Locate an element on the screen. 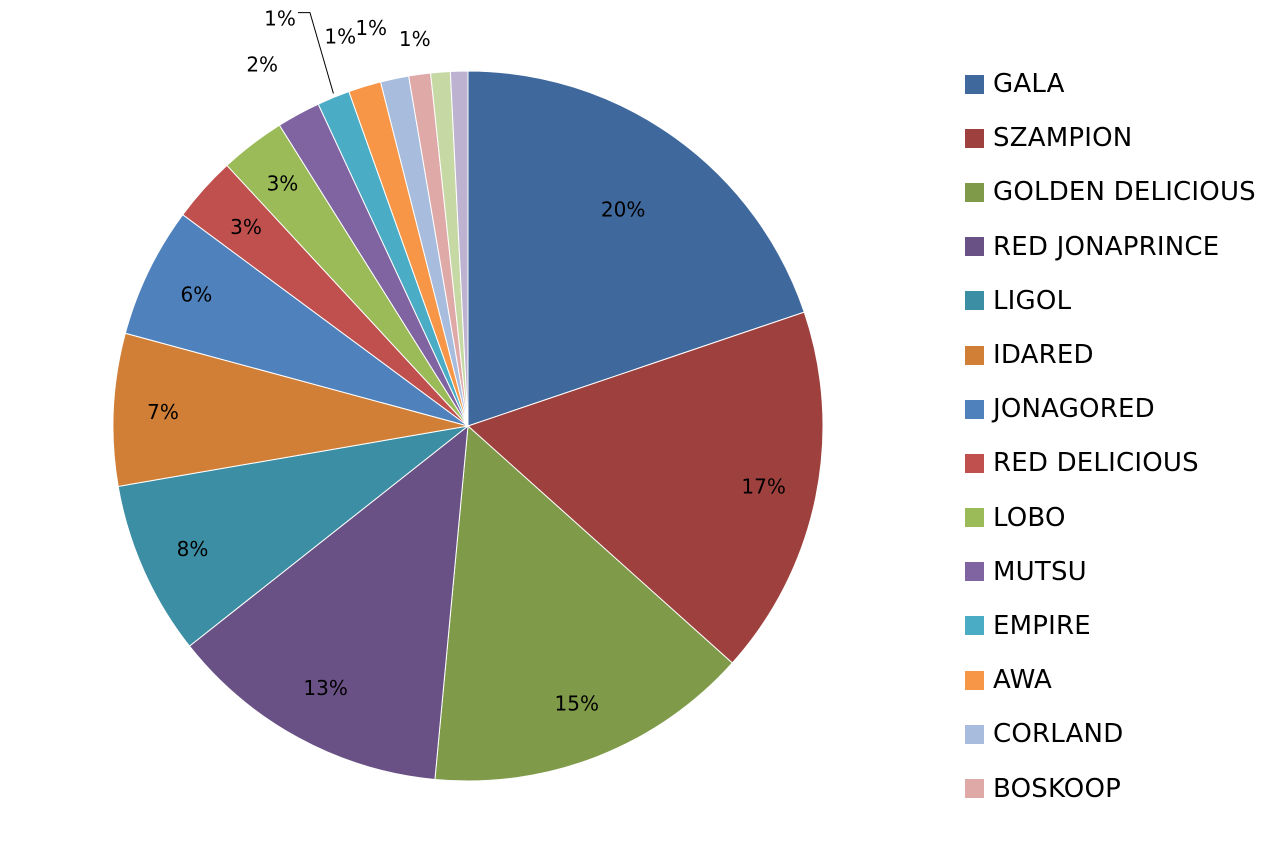 The height and width of the screenshot is (853, 1280). pie-slice-ligol is located at coordinates (293, 536).